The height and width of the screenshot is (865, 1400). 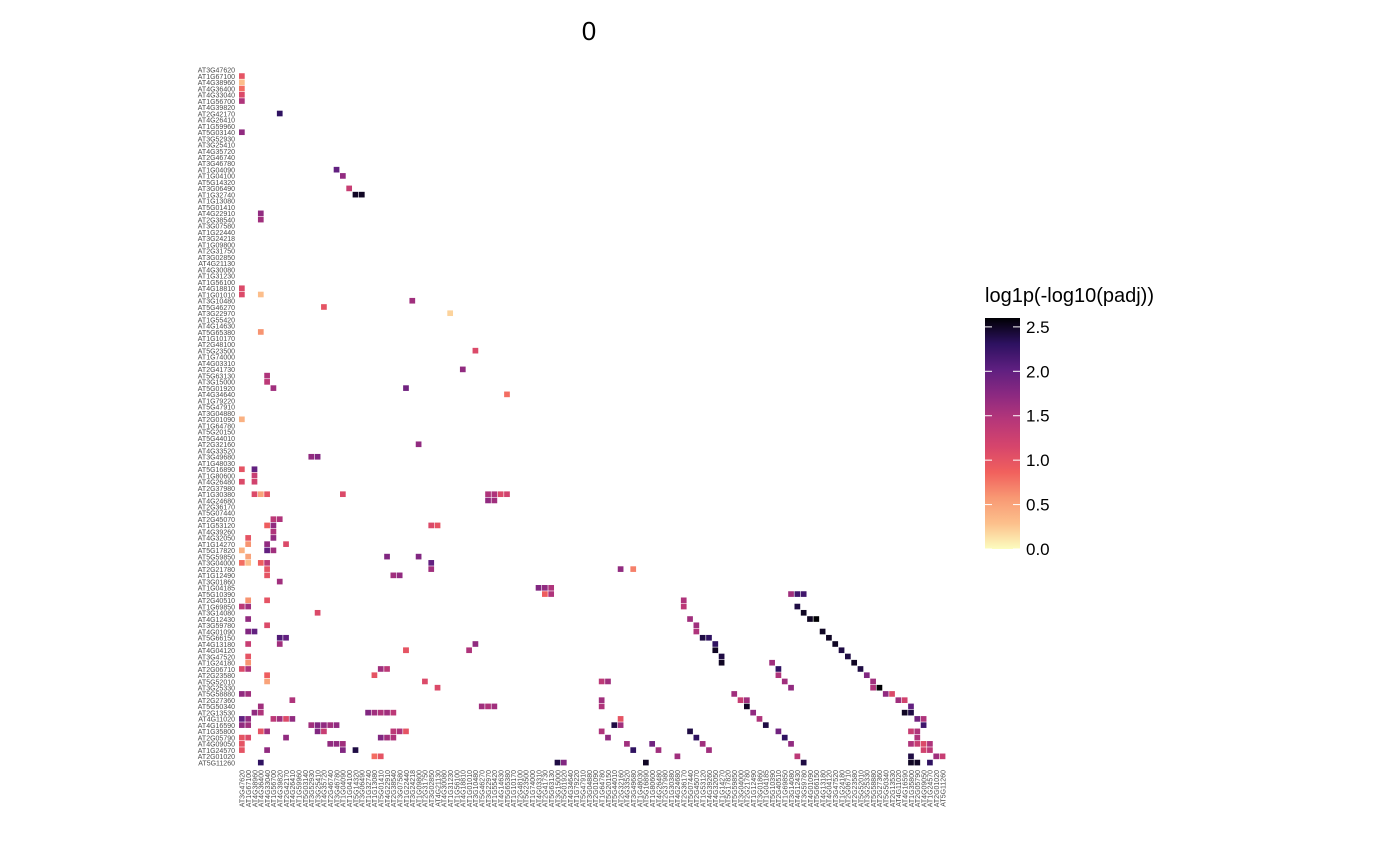 I want to click on y-tick-label: AT3G22970, so click(x=216, y=314).